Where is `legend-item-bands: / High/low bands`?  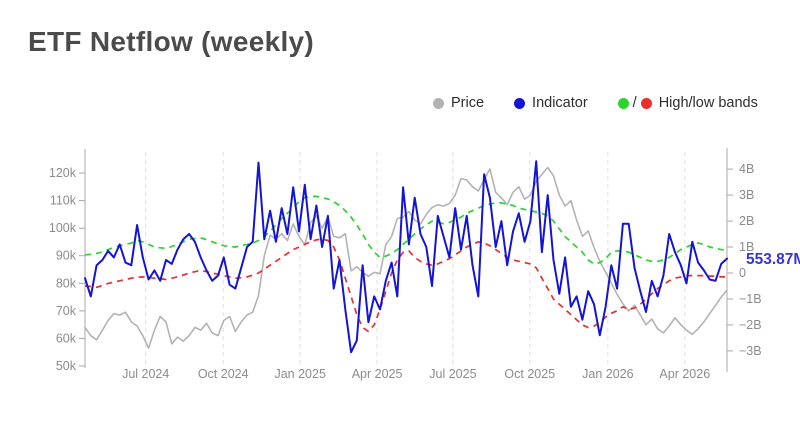
legend-item-bands: / High/low bands is located at coordinates (687, 103).